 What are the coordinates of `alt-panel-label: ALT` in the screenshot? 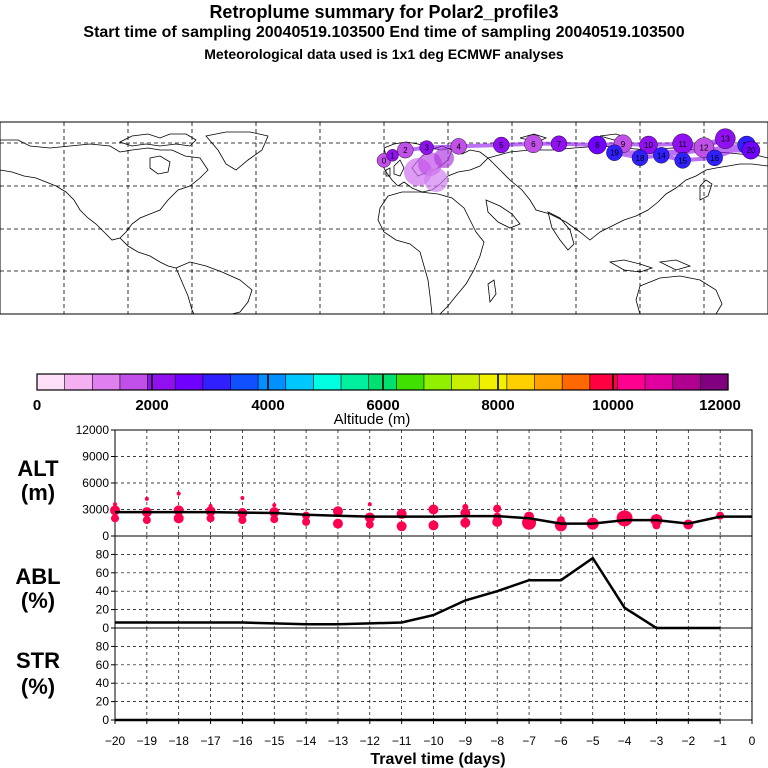 It's located at (38, 468).